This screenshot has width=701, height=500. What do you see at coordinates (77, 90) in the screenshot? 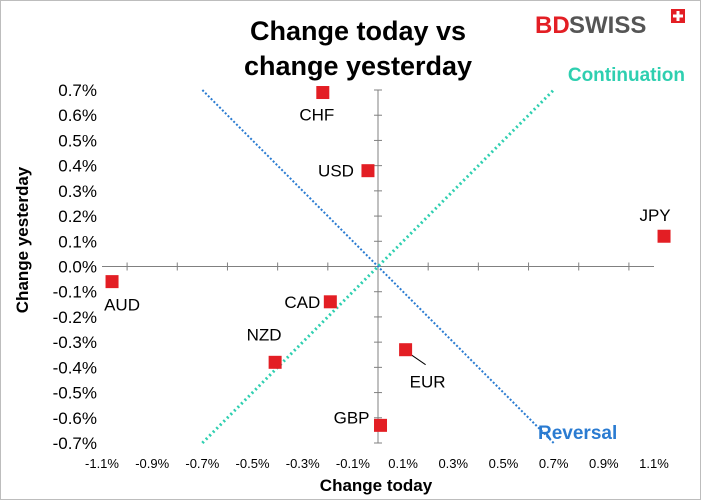
I see `y-tick-label: 0.7%` at bounding box center [77, 90].